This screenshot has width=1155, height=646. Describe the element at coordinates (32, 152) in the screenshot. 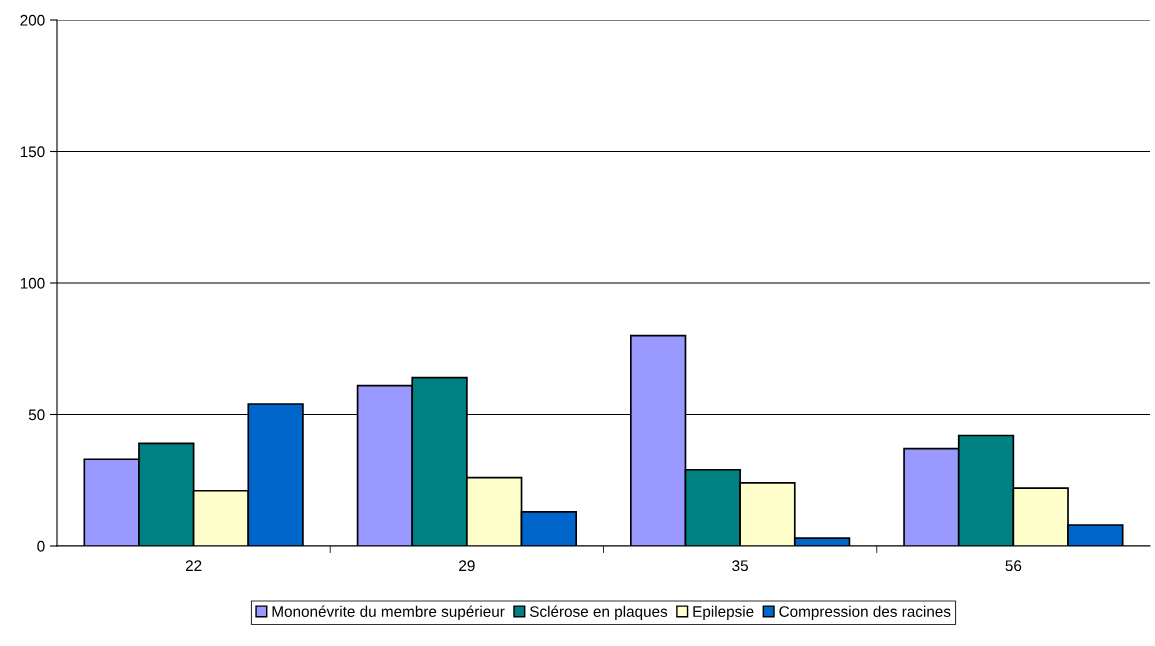

I see `y-tick-label: 150` at that location.